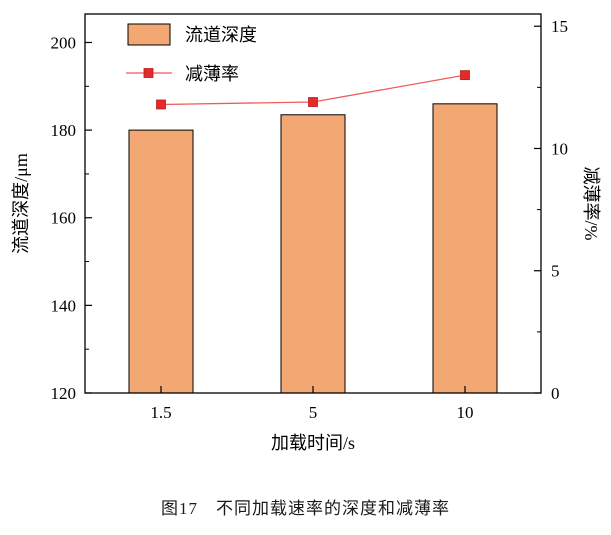  What do you see at coordinates (149, 34) in the screenshot?
I see `legend-swatch-bar` at bounding box center [149, 34].